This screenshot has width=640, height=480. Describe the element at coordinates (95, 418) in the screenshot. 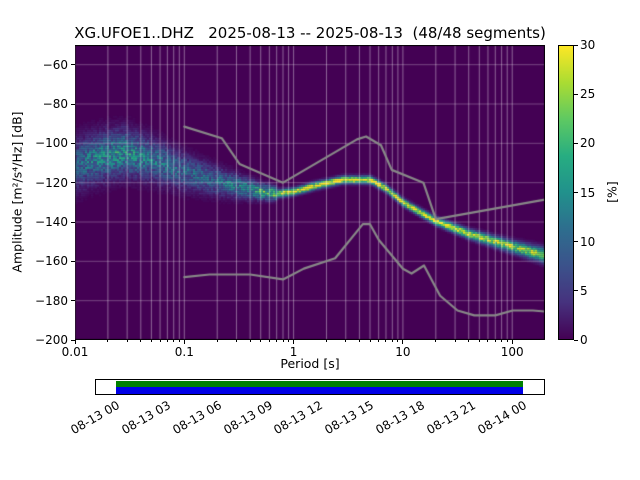

I see `timeline-tick-label: 08-13 00` at that location.